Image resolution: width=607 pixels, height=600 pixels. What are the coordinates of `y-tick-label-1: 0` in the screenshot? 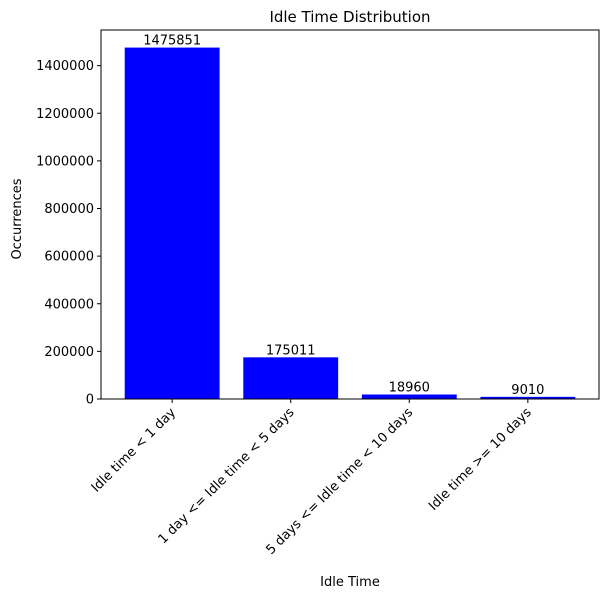 It's located at (90, 400).